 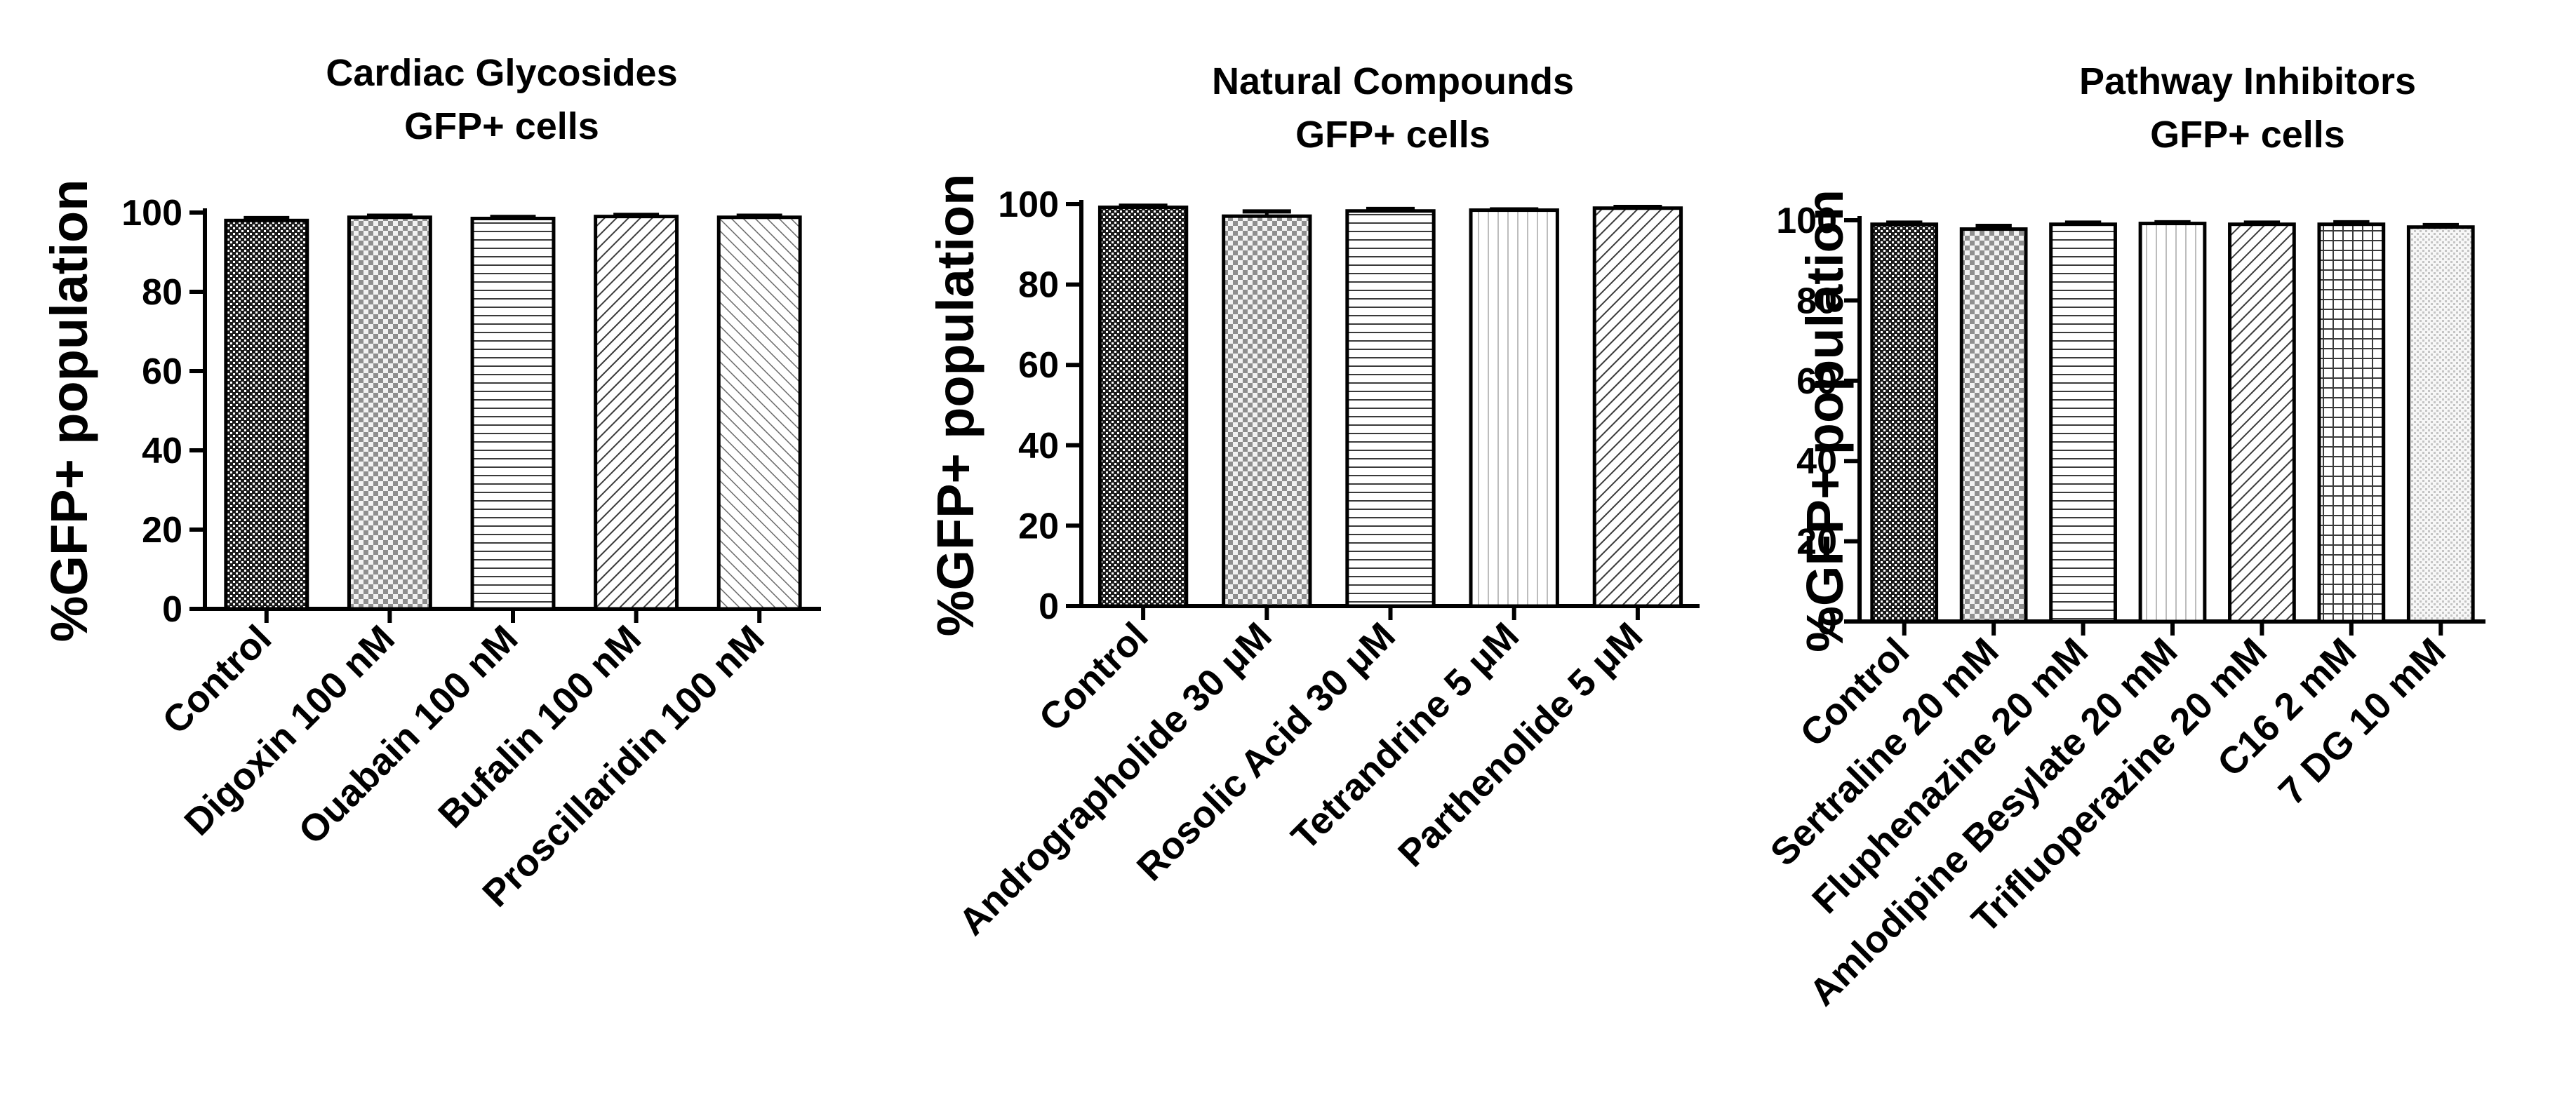 What do you see at coordinates (409, 734) in the screenshot?
I see `x-tick-label: Ouabain 100 nM` at bounding box center [409, 734].